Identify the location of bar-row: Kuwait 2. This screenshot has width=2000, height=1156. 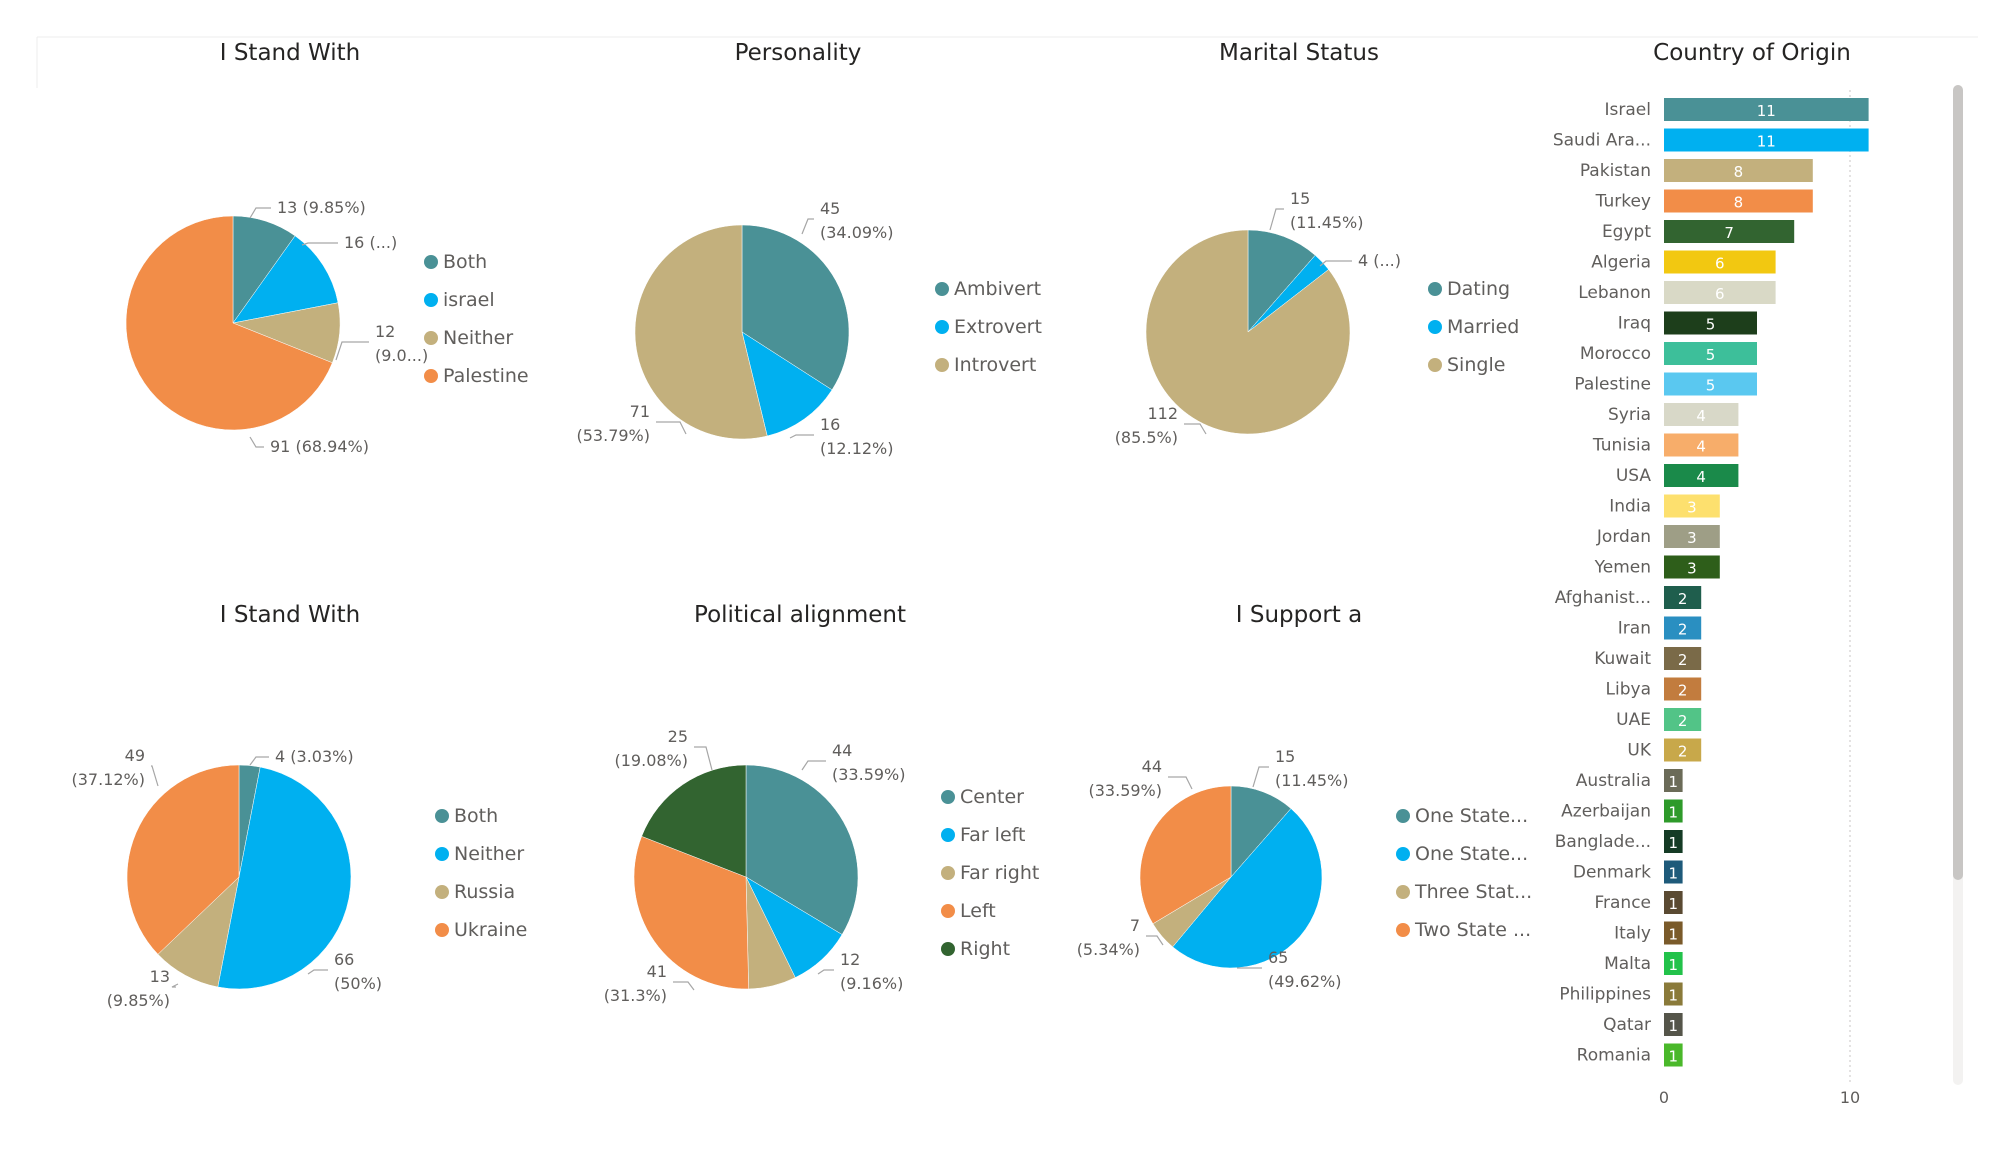
(1648, 658).